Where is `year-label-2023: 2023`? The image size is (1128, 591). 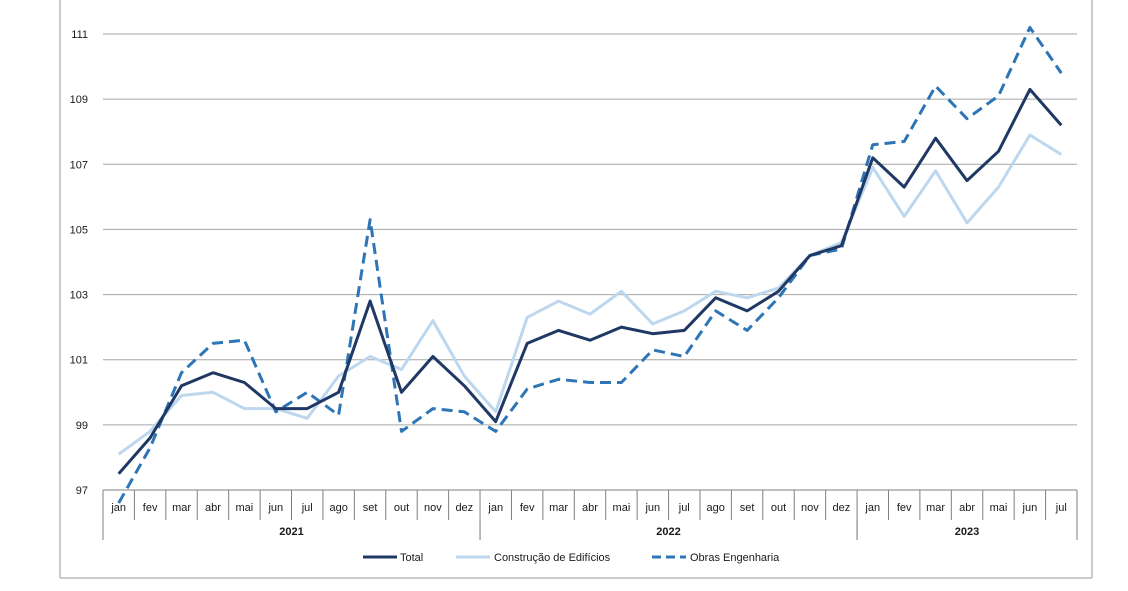 year-label-2023: 2023 is located at coordinates (967, 532).